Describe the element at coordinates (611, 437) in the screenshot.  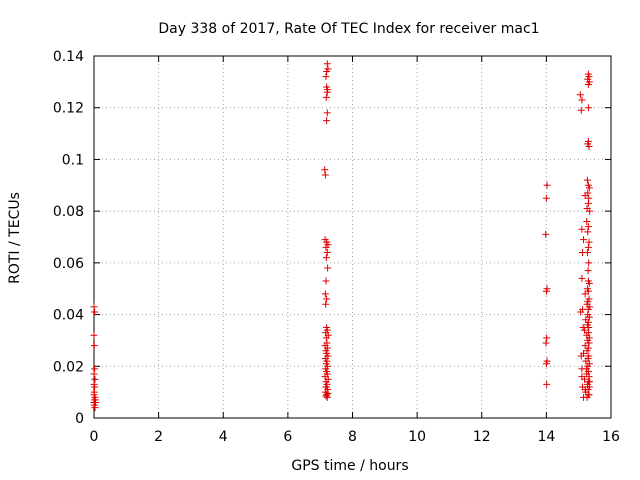
I see `x-tick-label: 16` at that location.